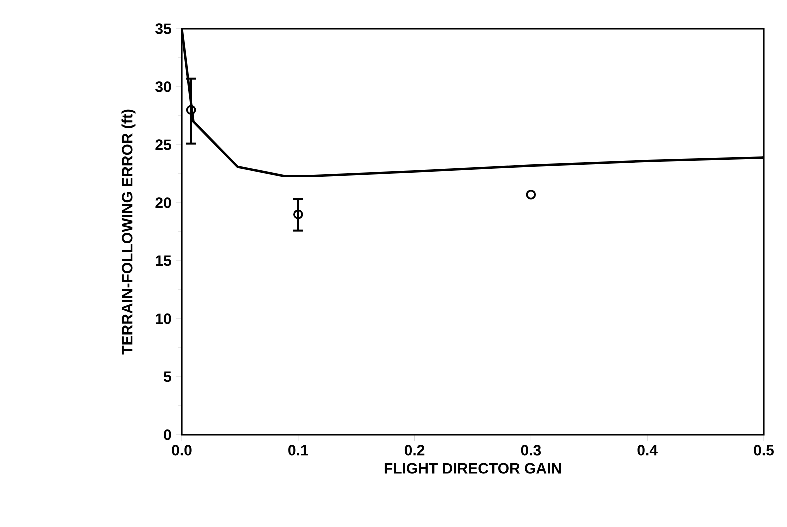 The width and height of the screenshot is (787, 527). I want to click on x-tick-label: 0.4, so click(648, 450).